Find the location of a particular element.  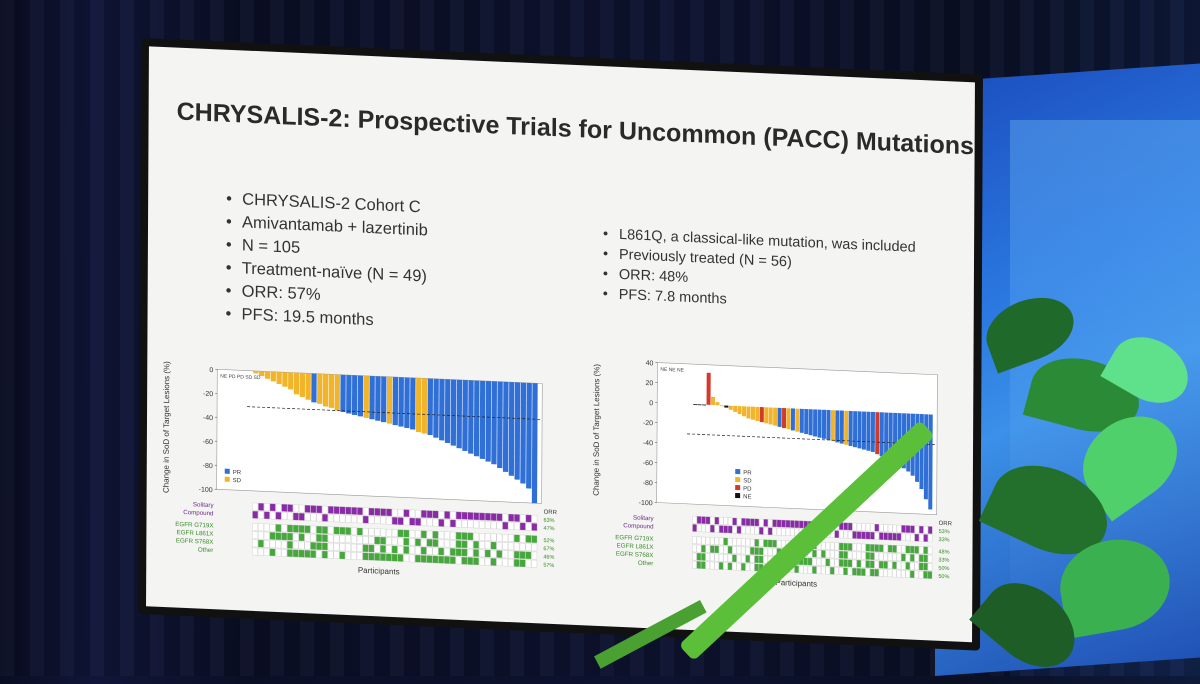

matrix-row-label: Other is located at coordinates (206, 550).